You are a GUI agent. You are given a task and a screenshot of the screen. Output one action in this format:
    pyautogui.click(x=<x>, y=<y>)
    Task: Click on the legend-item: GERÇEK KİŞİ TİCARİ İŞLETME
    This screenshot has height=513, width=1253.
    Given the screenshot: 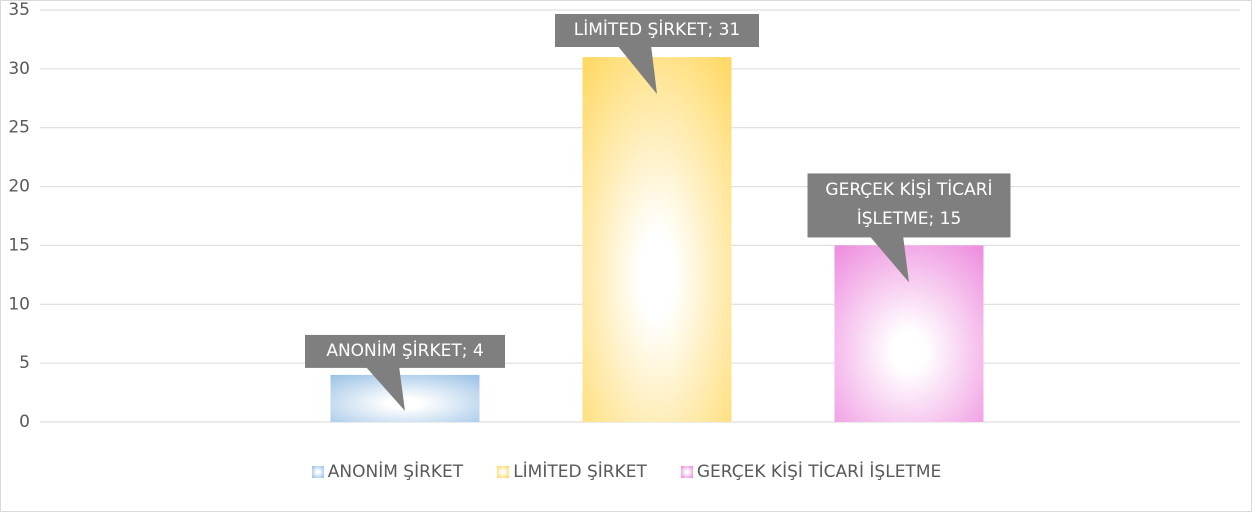 What is the action you would take?
    pyautogui.click(x=811, y=472)
    